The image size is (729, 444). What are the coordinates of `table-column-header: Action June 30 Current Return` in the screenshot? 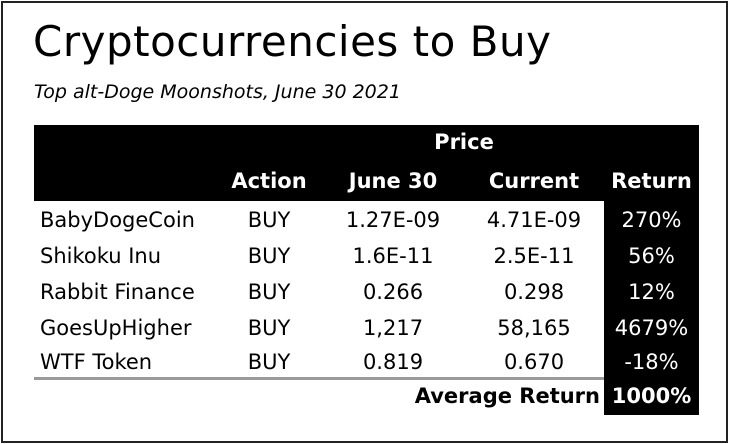 It's located at (366, 180).